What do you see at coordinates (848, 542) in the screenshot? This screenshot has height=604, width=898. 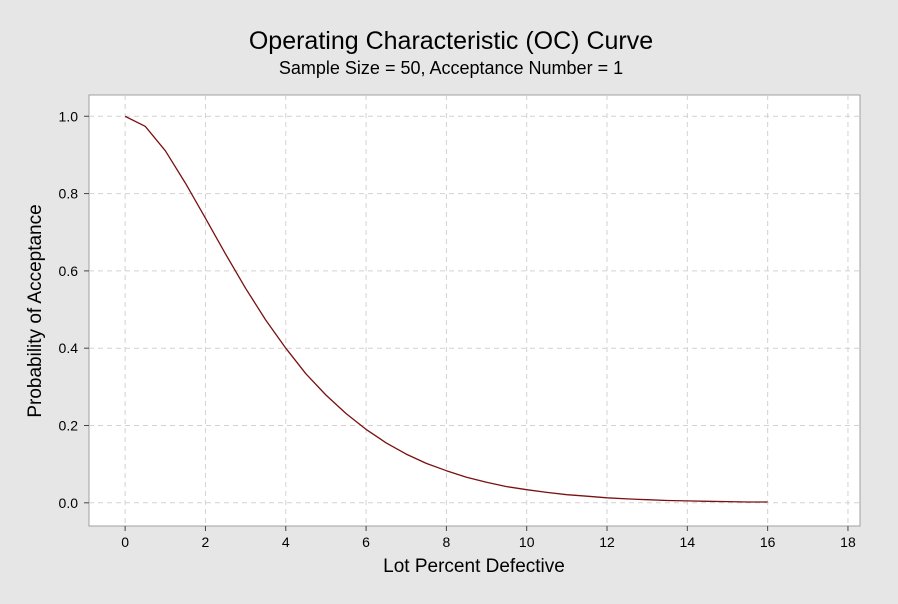 I see `x-tick-label: 18` at bounding box center [848, 542].